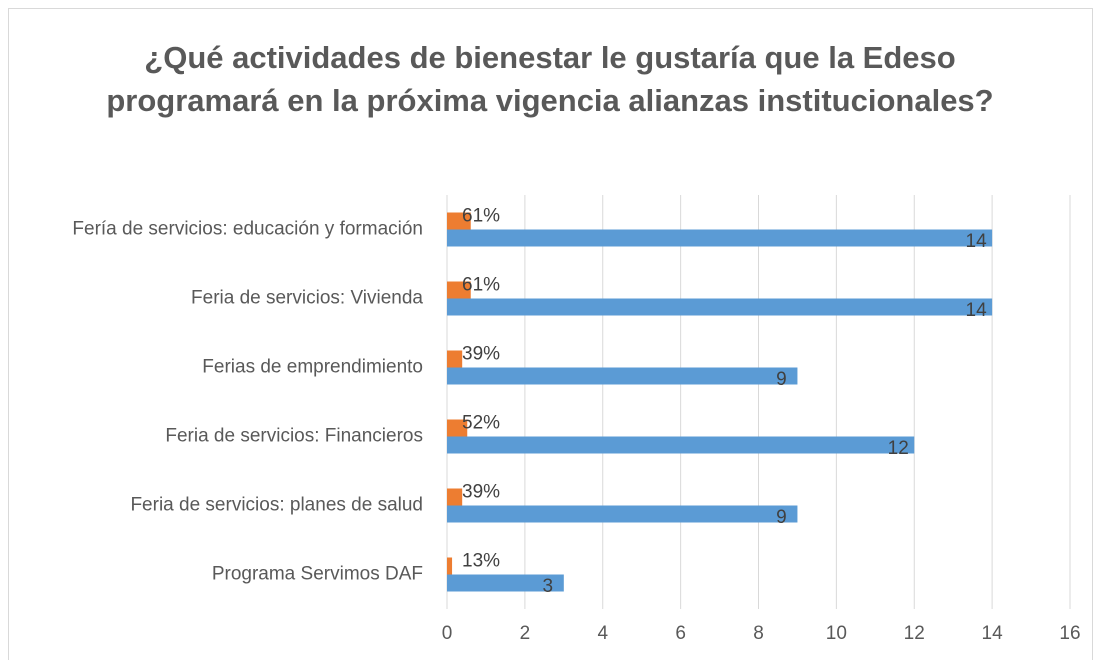 The height and width of the screenshot is (660, 1101). What do you see at coordinates (898, 448) in the screenshot?
I see `data-label: 12` at bounding box center [898, 448].